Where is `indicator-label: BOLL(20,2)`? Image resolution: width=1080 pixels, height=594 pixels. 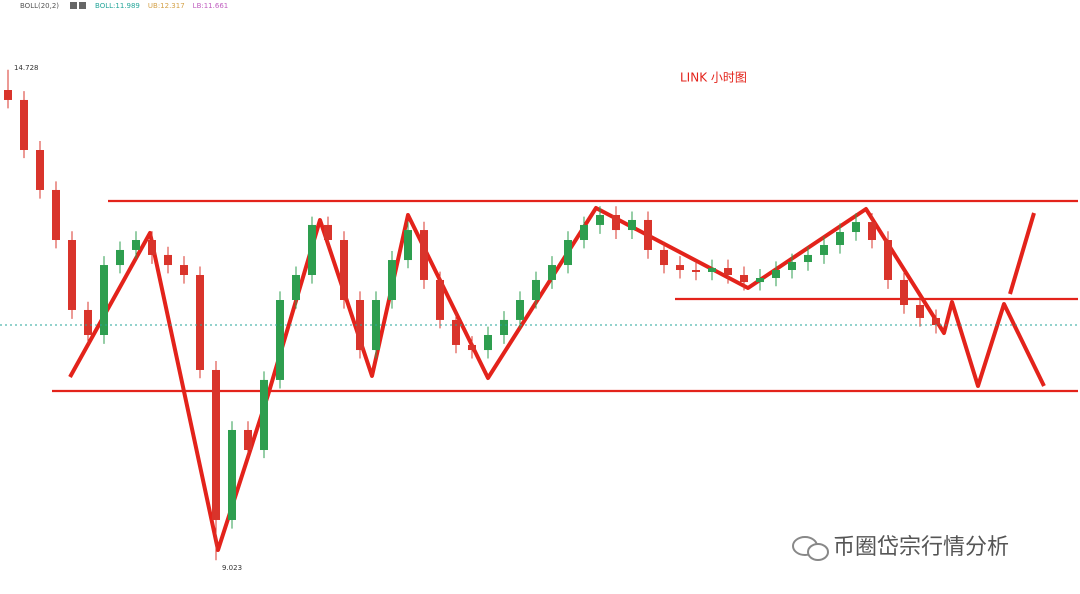 indicator-label: BOLL(20,2) is located at coordinates (39, 6).